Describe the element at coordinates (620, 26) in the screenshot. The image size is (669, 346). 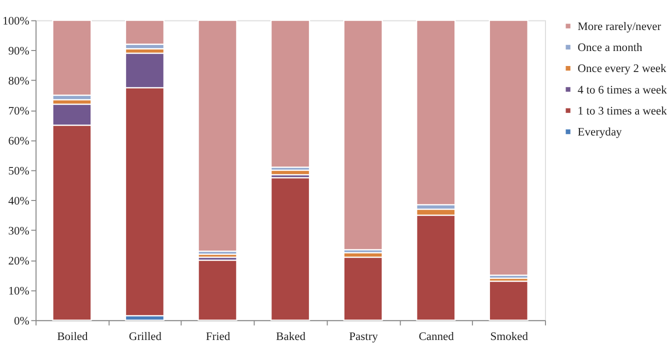
I see `legend-label: More rarely/never` at that location.